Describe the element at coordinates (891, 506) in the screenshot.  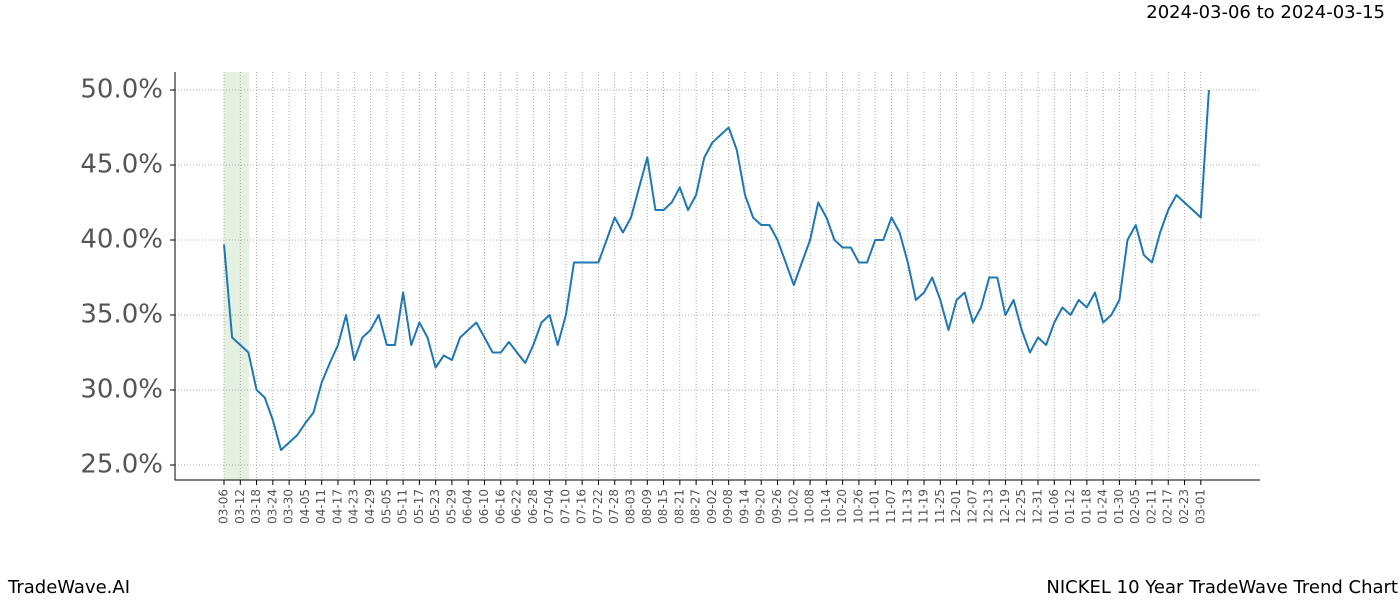
I see `x-tick-label: 11-07` at that location.